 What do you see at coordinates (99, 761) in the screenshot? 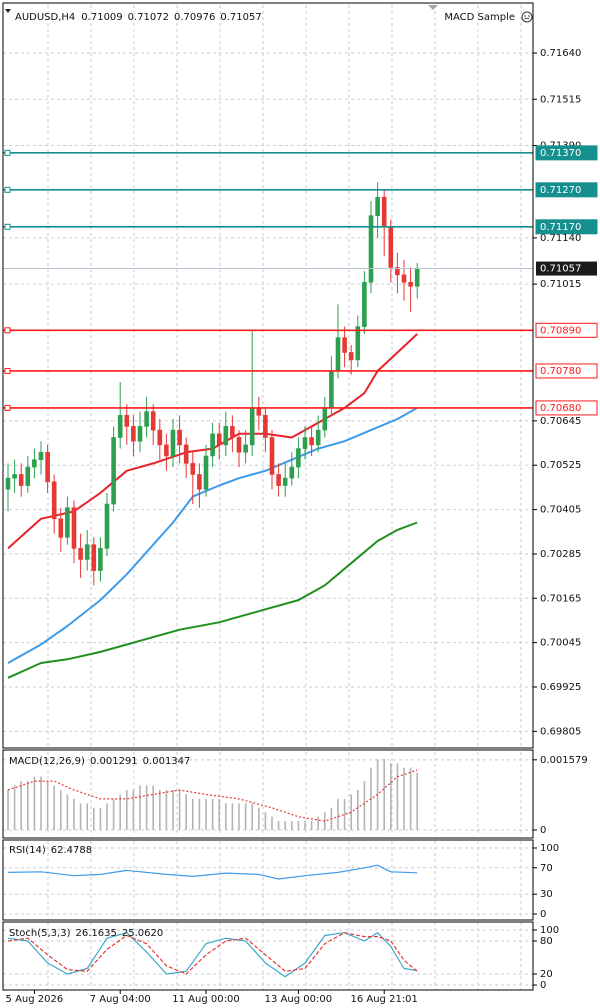
I see `macd-header: MACD(12,26,9) 0.001291 0.001347` at bounding box center [99, 761].